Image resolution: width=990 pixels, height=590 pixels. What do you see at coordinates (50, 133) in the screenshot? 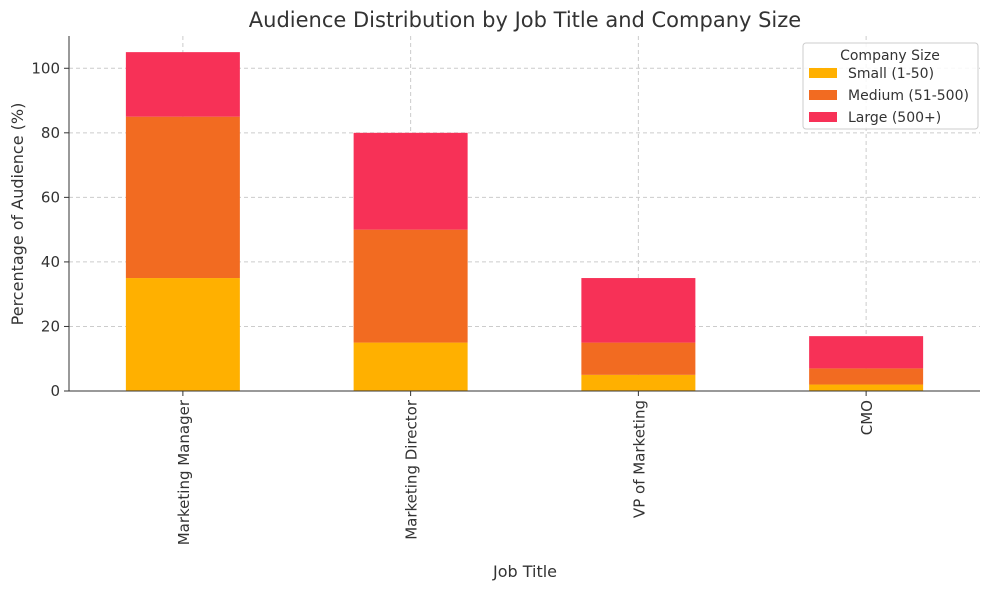
I see `y-tick-label: 80` at bounding box center [50, 133].